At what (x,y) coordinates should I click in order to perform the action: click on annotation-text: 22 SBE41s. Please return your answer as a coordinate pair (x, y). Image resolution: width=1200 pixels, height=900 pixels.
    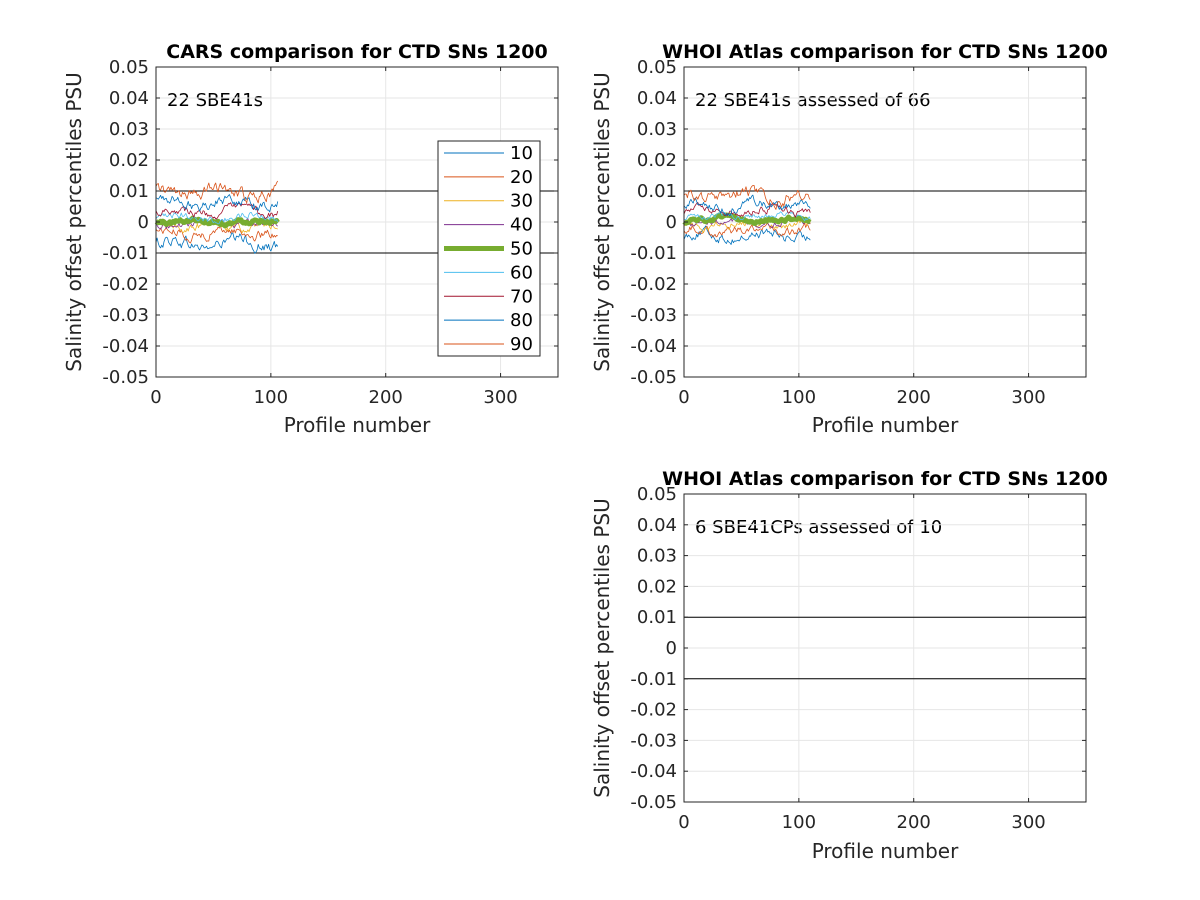
    Looking at the image, I should click on (215, 100).